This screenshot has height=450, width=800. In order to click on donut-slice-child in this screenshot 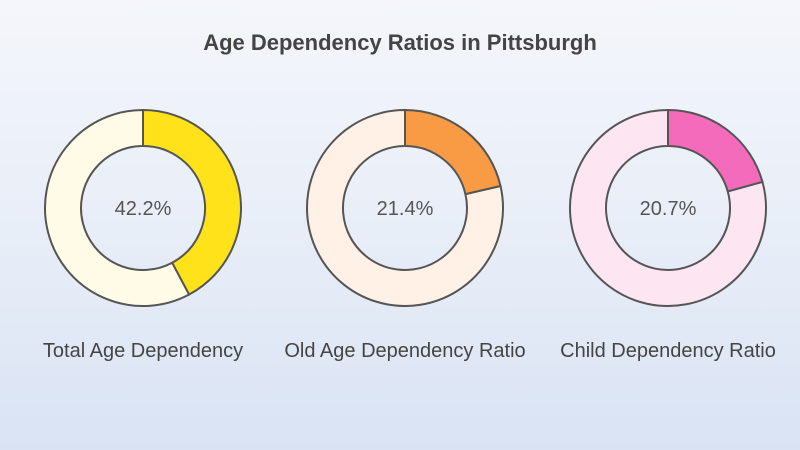, I will do `click(715, 150)`.